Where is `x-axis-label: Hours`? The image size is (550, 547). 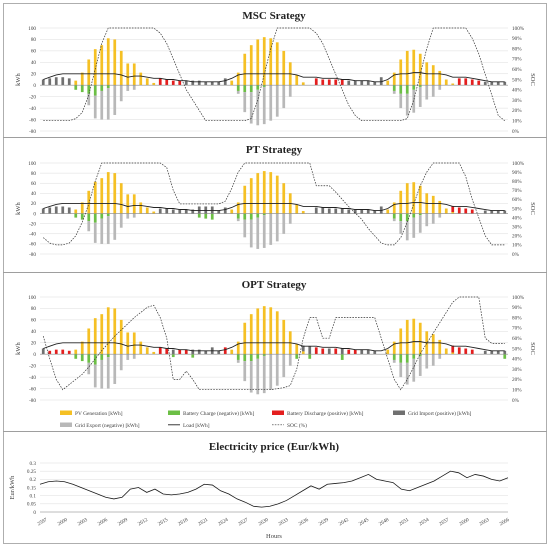
x-axis-label: Hours is located at coordinates (274, 536).